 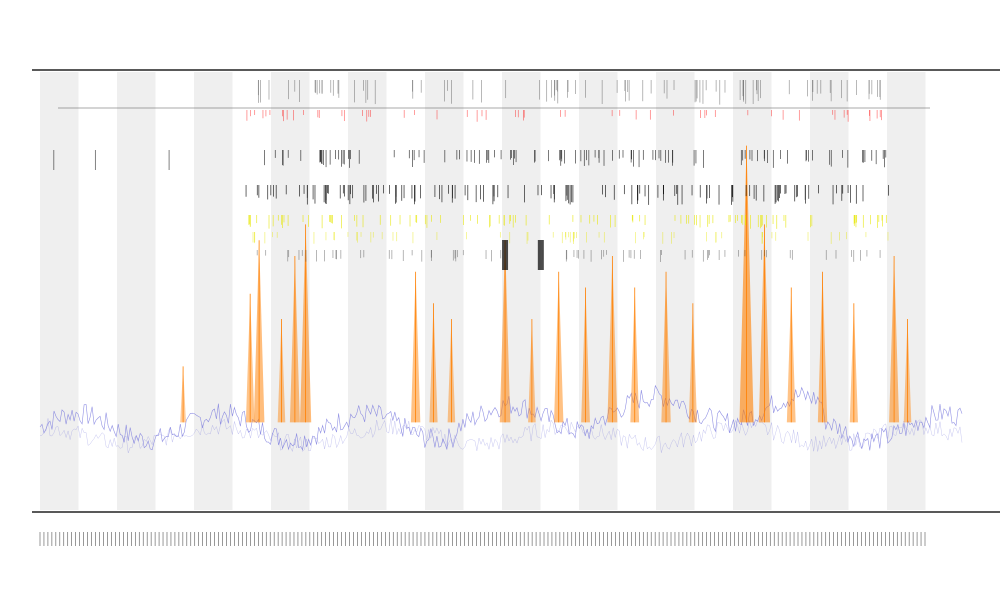 I want to click on baseline-line-secondary, so click(x=501, y=436).